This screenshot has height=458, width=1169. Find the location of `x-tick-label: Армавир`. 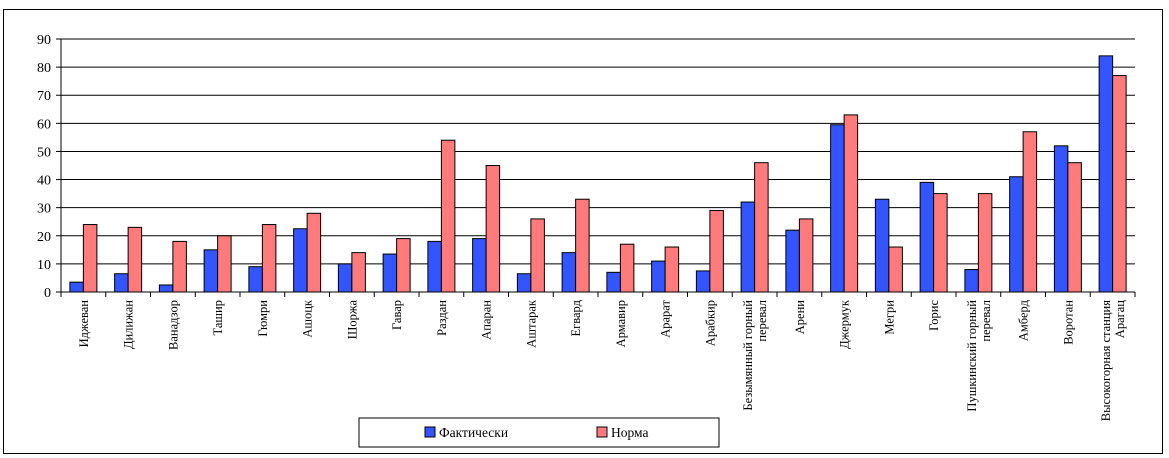

x-tick-label: Армавир is located at coordinates (621, 323).